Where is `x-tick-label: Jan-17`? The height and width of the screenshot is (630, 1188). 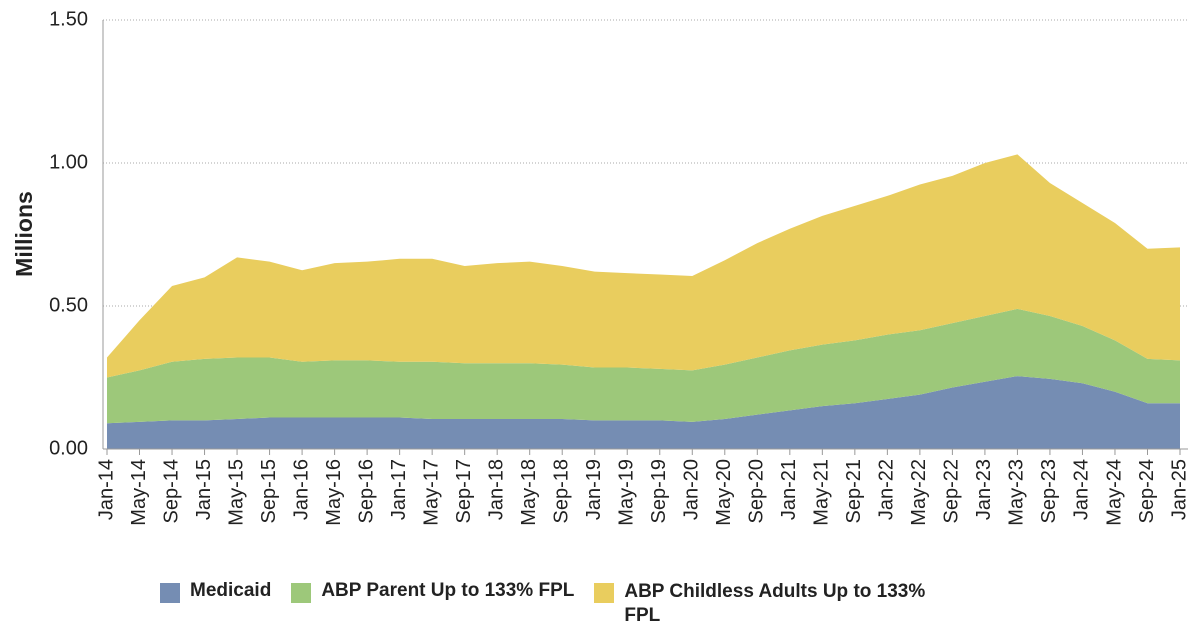
x-tick-label: Jan-17 is located at coordinates (399, 489).